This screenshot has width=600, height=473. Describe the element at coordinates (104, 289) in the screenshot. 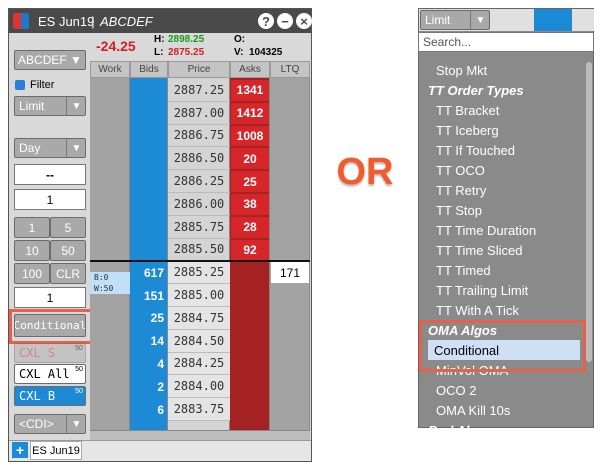

I see `working-sell: W:50` at that location.